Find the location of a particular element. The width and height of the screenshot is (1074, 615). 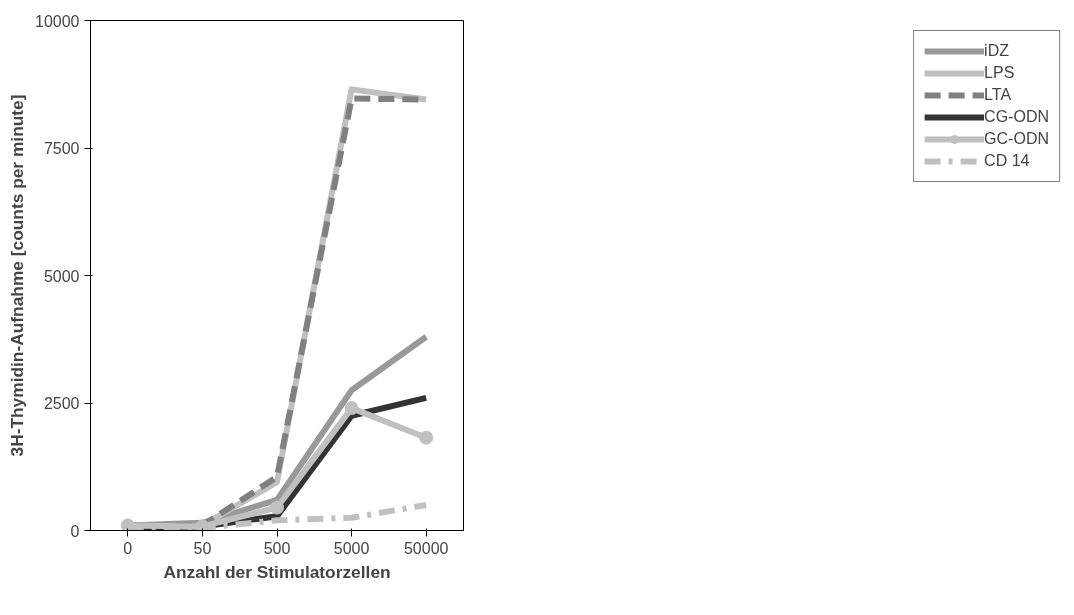

x-axis-title: Anzahl der Stimulatorzellen is located at coordinates (277, 571).